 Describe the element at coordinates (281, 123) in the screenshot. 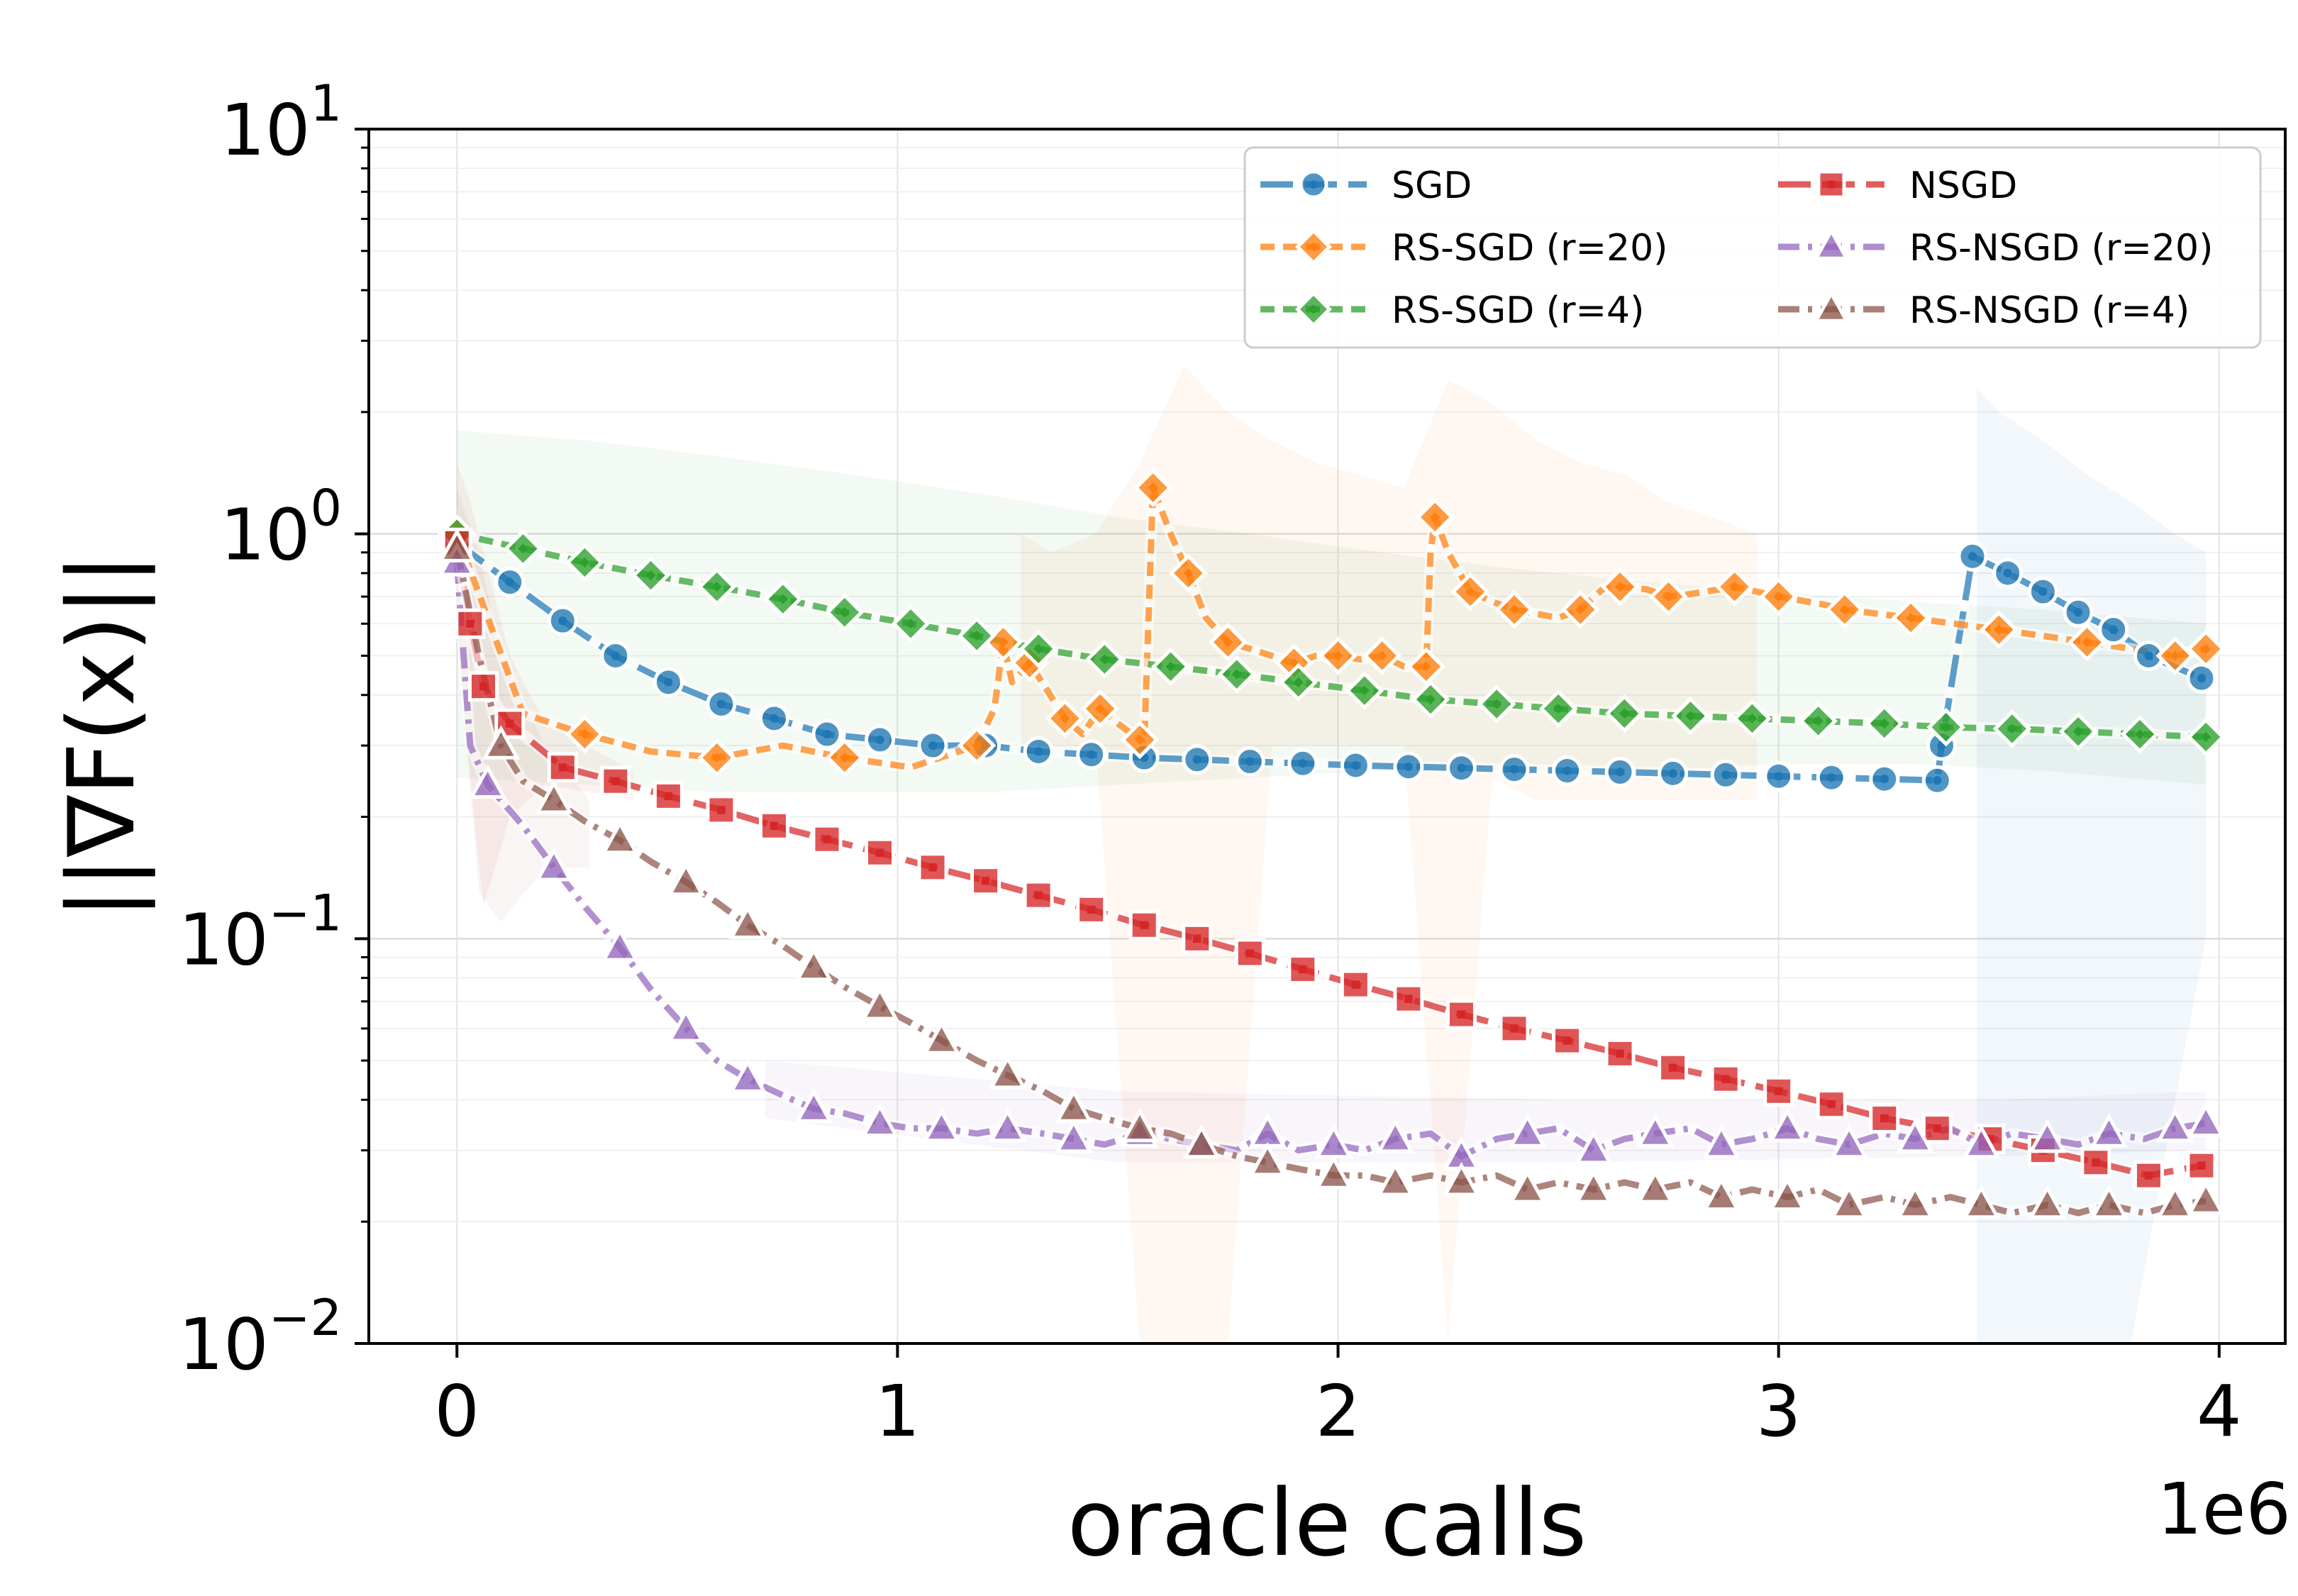

I see `y-tick-label: 101` at that location.